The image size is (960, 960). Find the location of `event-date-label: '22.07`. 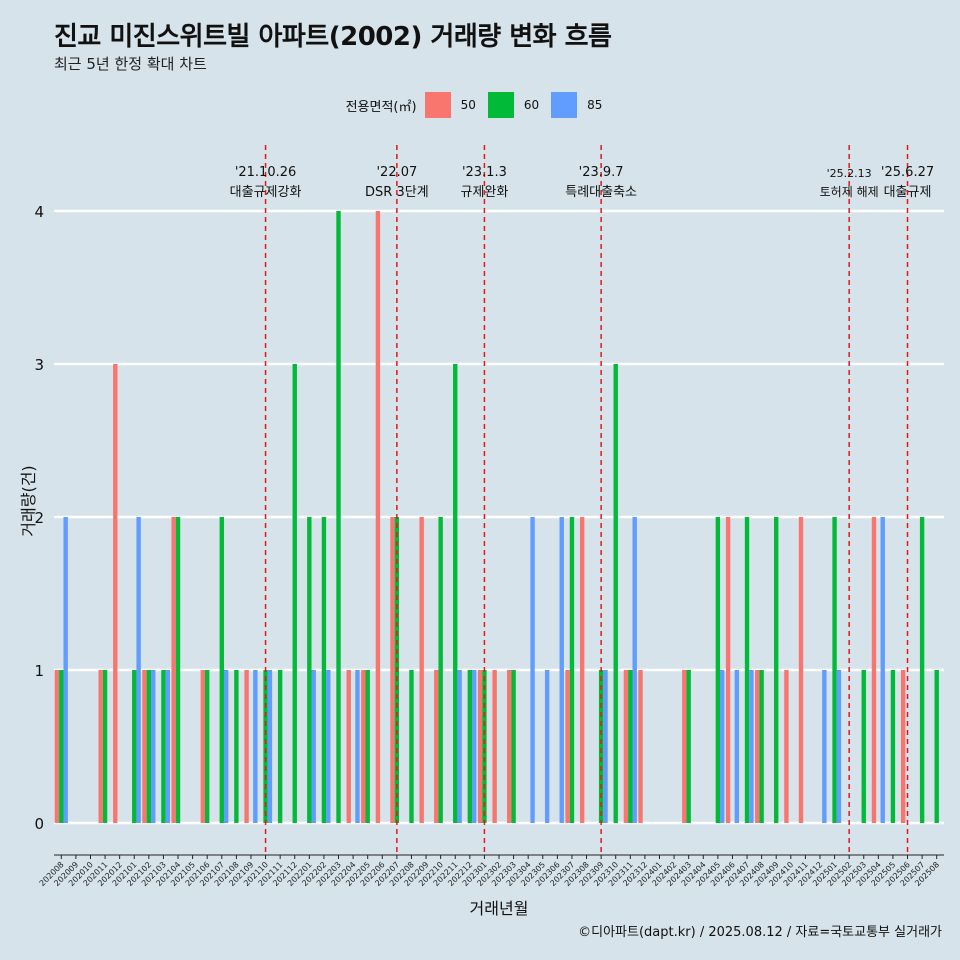

event-date-label: '22.07 is located at coordinates (396, 172).